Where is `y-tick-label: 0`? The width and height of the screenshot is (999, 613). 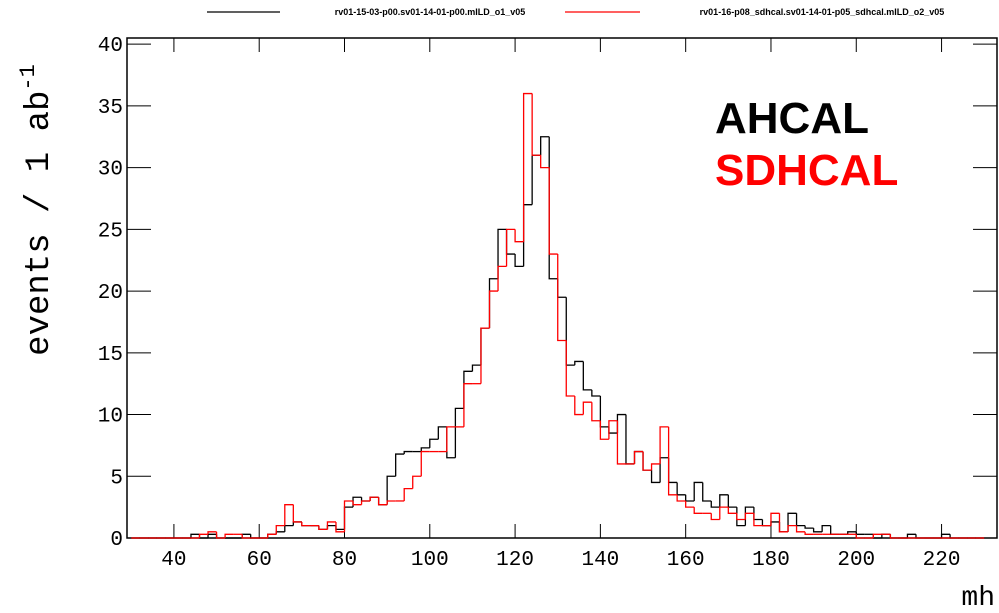 y-tick-label: 0 is located at coordinates (116, 540).